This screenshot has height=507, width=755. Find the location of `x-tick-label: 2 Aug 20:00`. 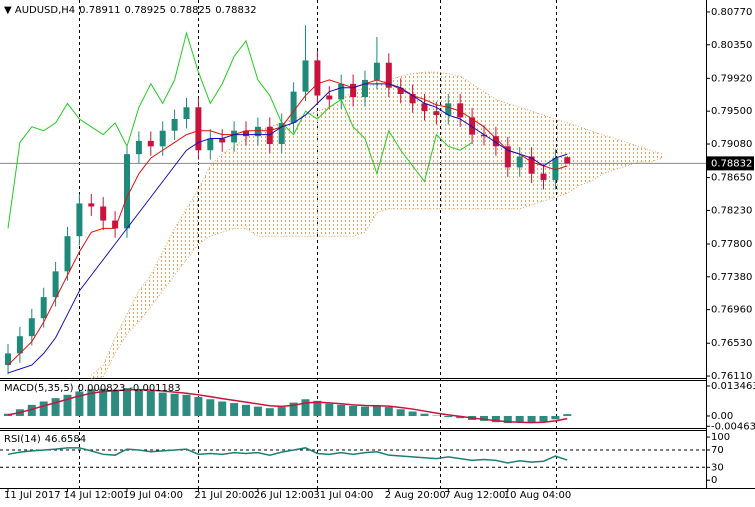

x-tick-label: 2 Aug 20:00 is located at coordinates (415, 495).